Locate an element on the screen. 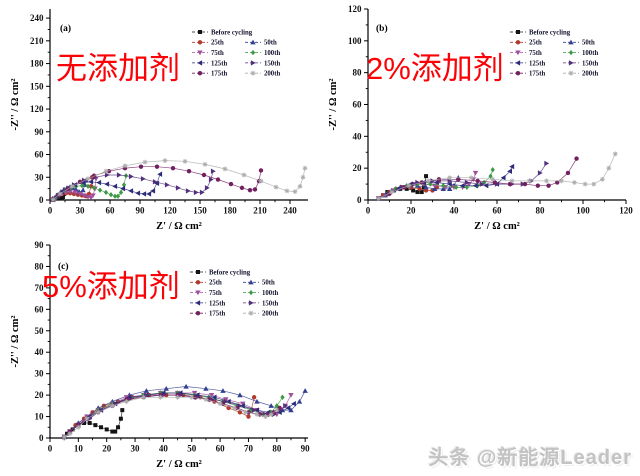 This screenshot has width=640, height=476. svg-text: 200th is located at coordinates (590, 74).